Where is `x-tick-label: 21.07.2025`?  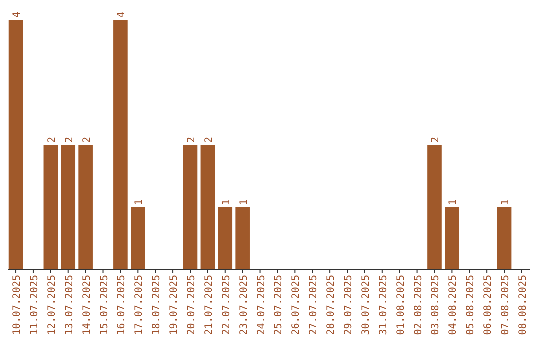
x-tick-label: 21.07.2025 is located at coordinates (209, 305).